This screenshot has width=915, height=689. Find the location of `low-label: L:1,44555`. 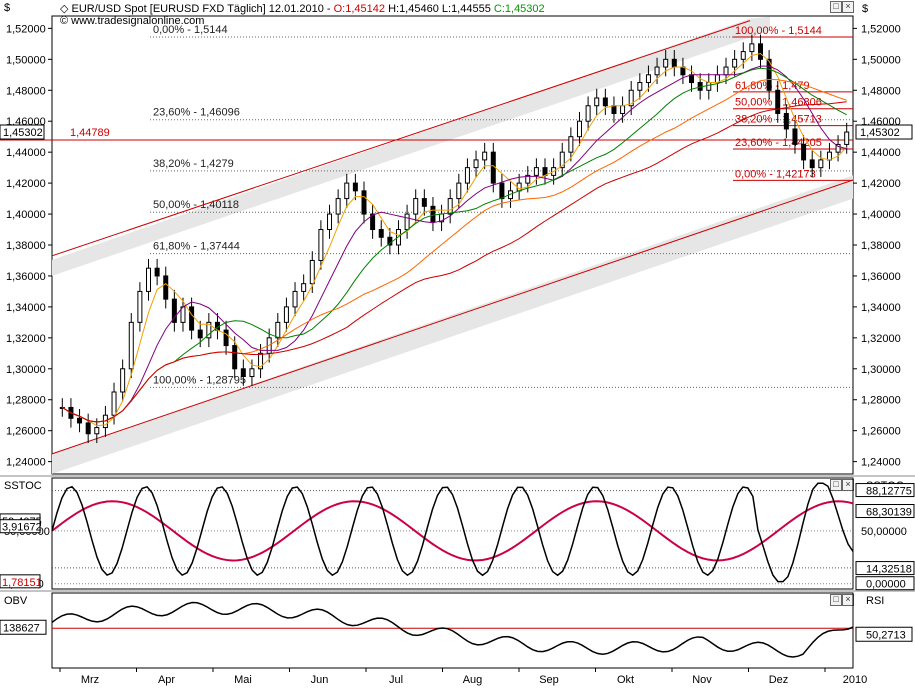

low-label: L:1,44555 is located at coordinates (466, 9).